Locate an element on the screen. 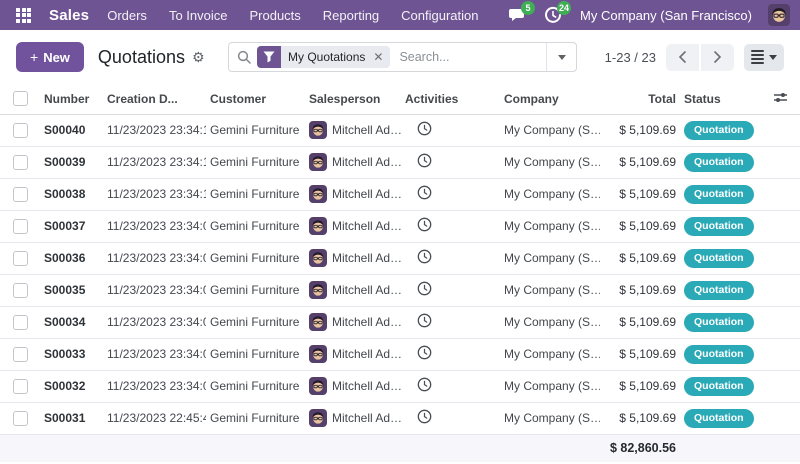 This screenshot has height=464, width=800. creation-date: 11/23/2023 23:34:1 is located at coordinates (154, 194).